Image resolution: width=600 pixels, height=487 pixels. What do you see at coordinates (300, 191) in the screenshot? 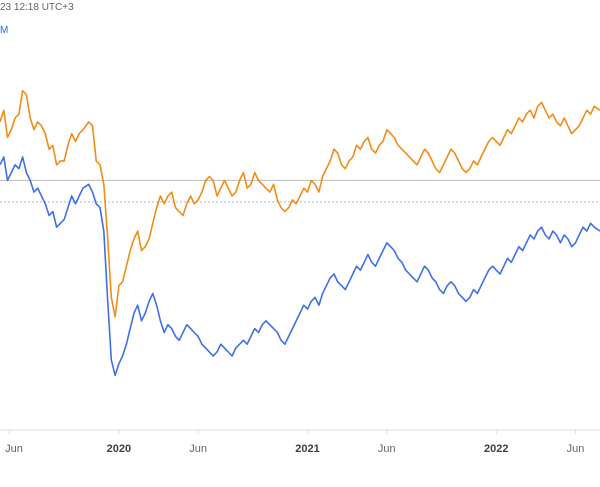
I see `reference-lines` at bounding box center [300, 191].